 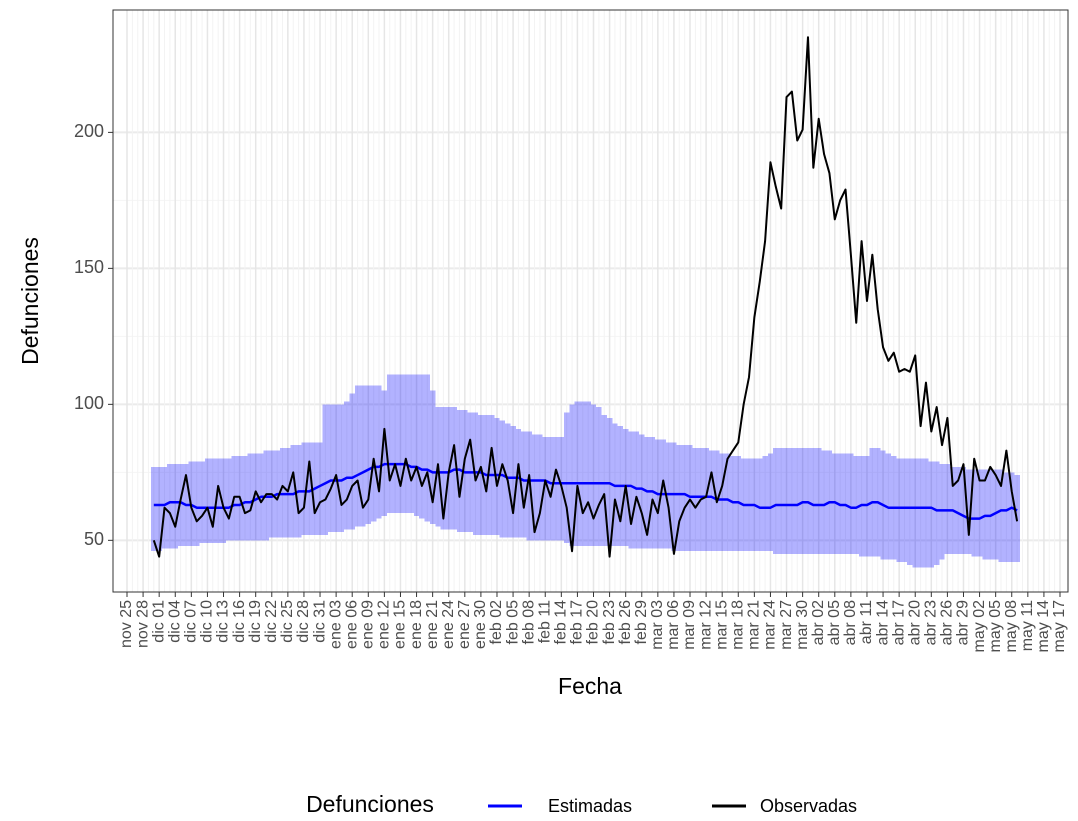 I want to click on y-tick-label: 50, so click(x=94, y=539).